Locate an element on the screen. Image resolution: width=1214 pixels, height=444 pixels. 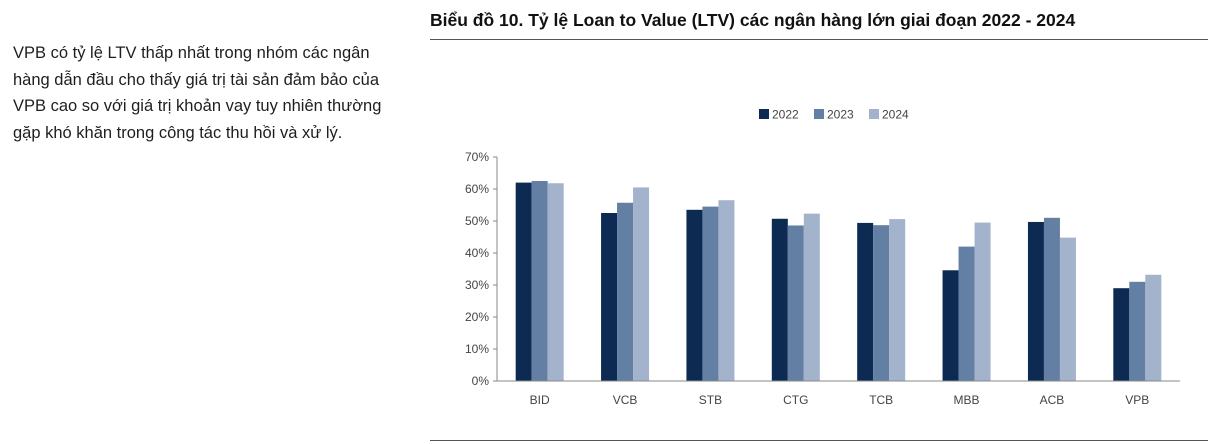
legend-label-2022: 2022 is located at coordinates (785, 115).